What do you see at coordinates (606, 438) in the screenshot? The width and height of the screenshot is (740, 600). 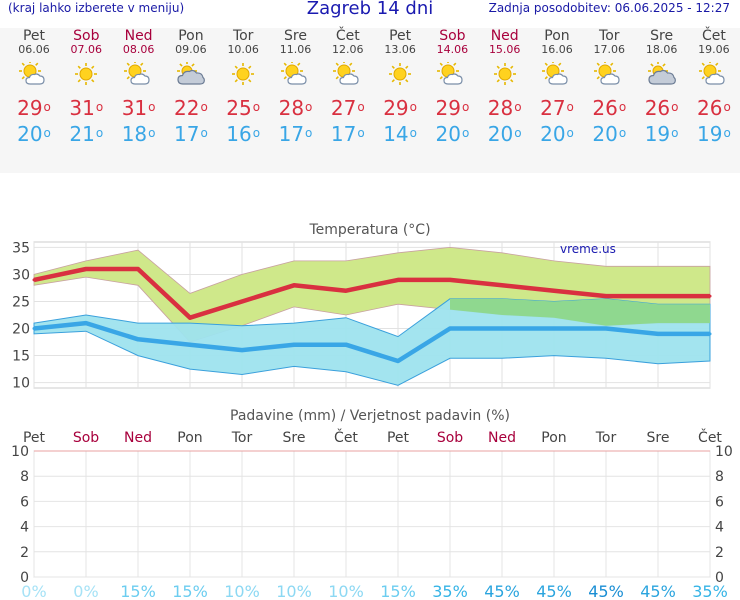 I see `x-tick-label: Tor` at bounding box center [606, 438].